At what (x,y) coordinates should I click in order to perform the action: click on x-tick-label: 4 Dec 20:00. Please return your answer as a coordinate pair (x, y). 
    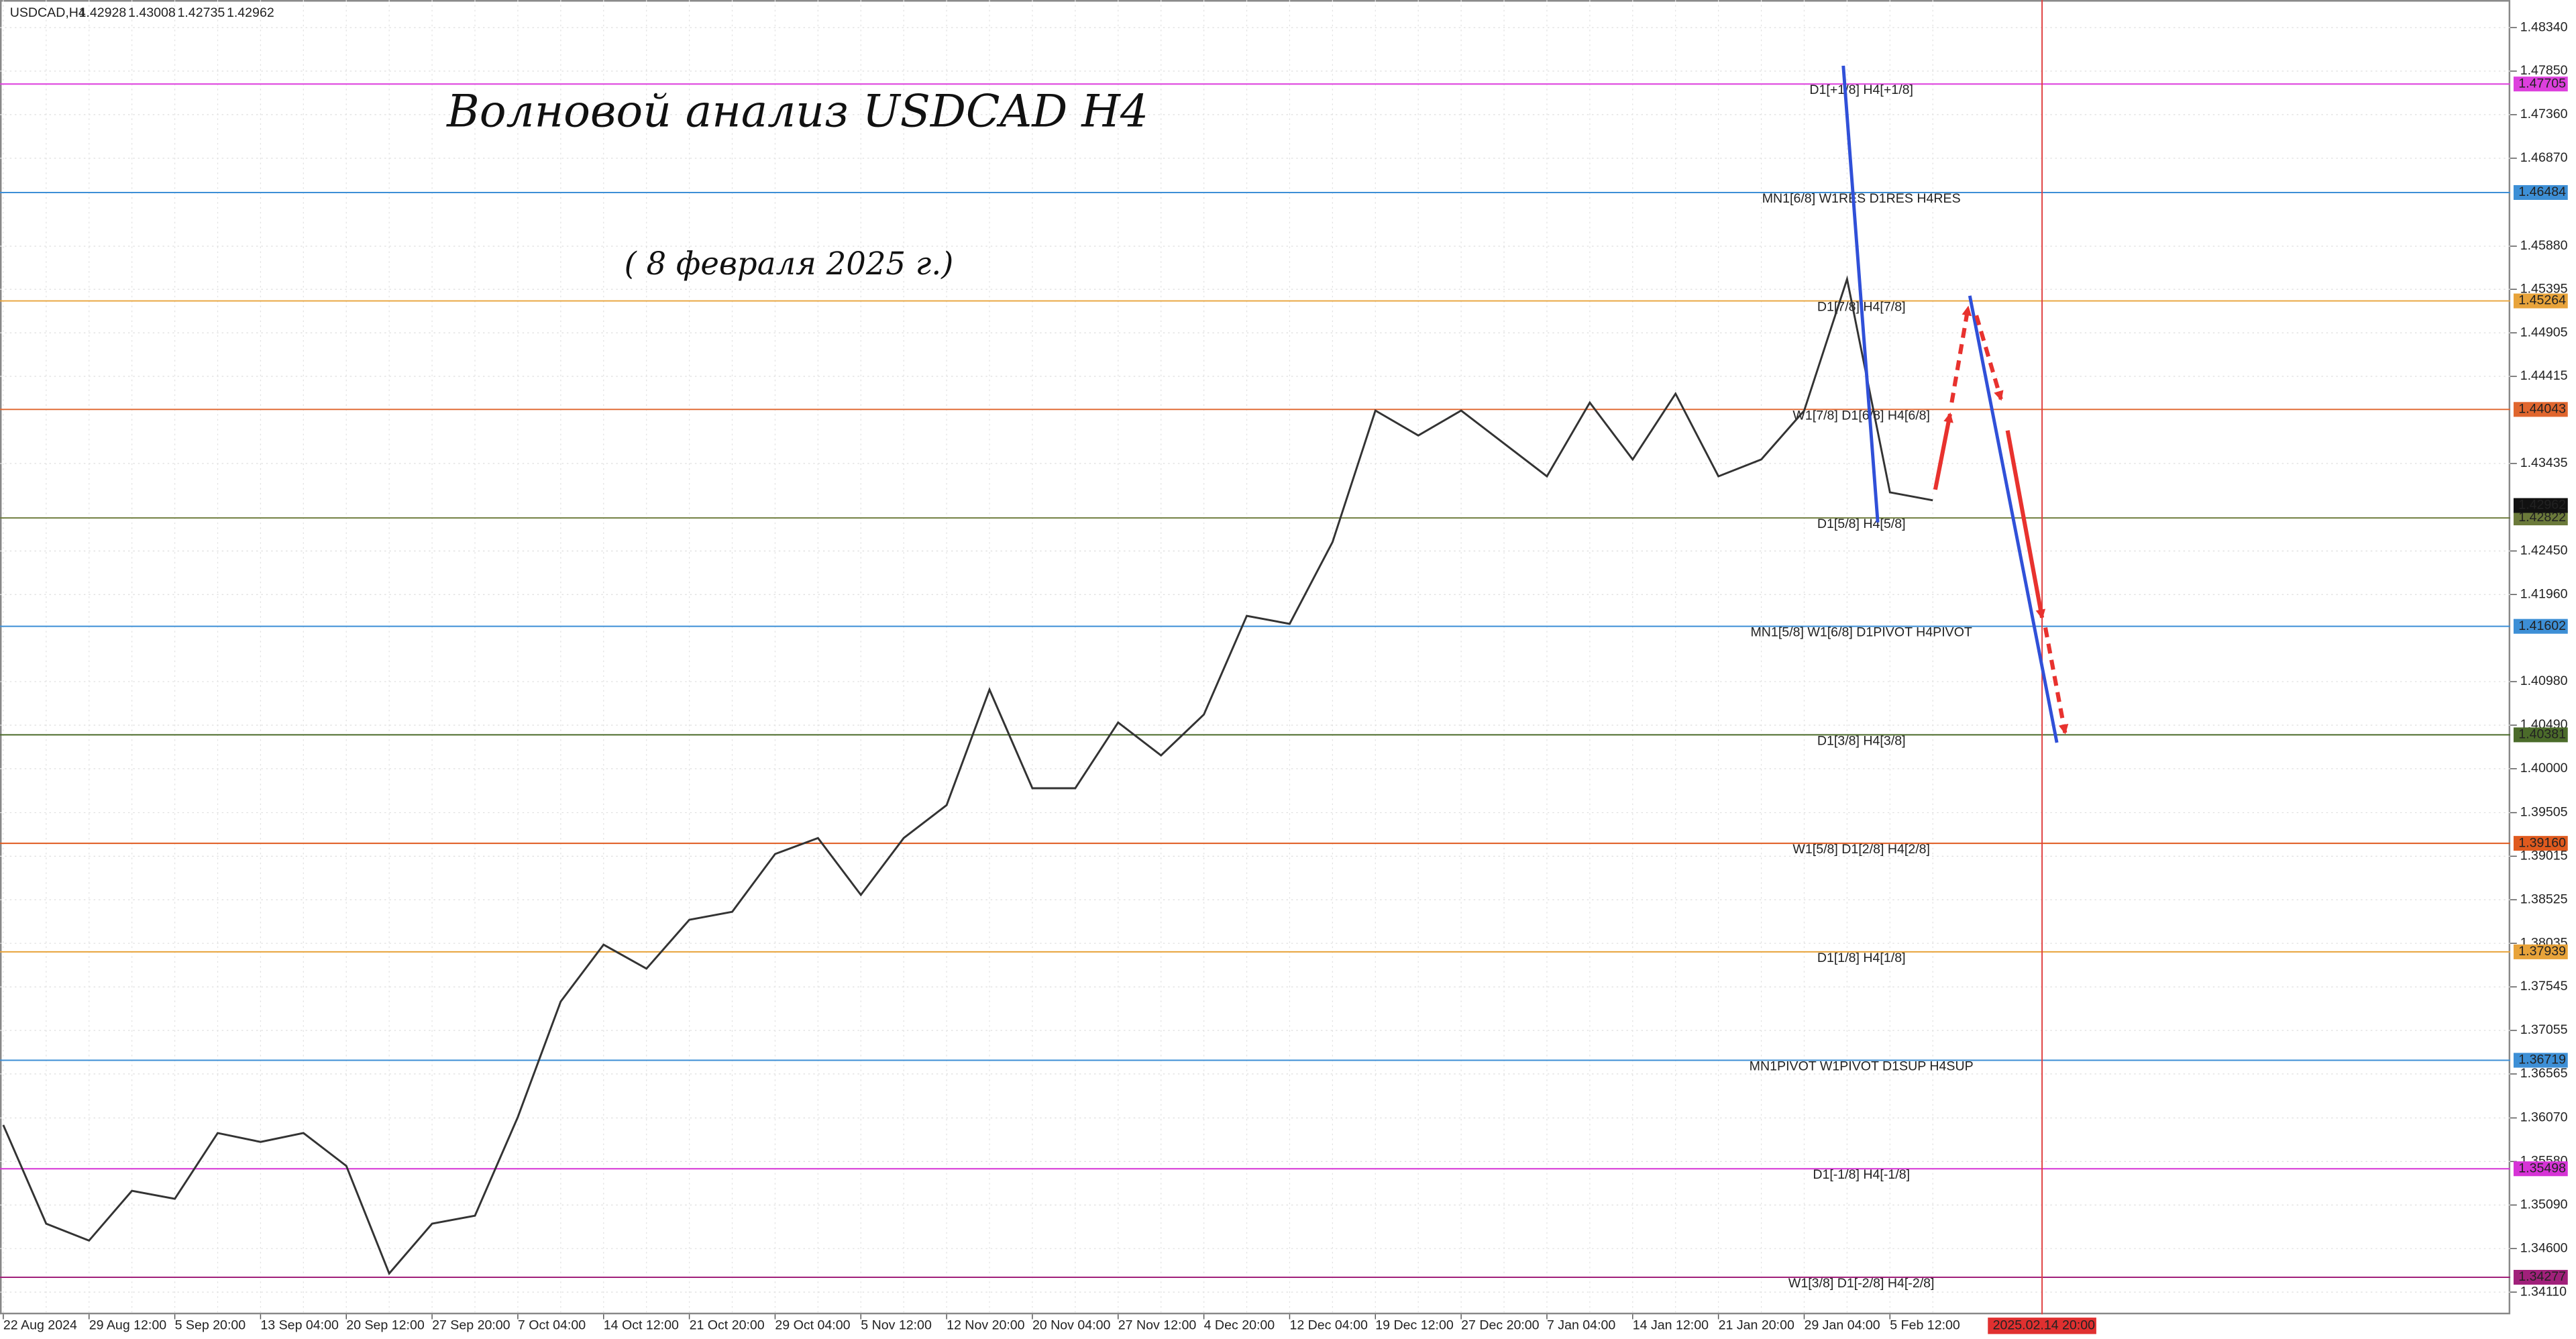
    Looking at the image, I should click on (1239, 1325).